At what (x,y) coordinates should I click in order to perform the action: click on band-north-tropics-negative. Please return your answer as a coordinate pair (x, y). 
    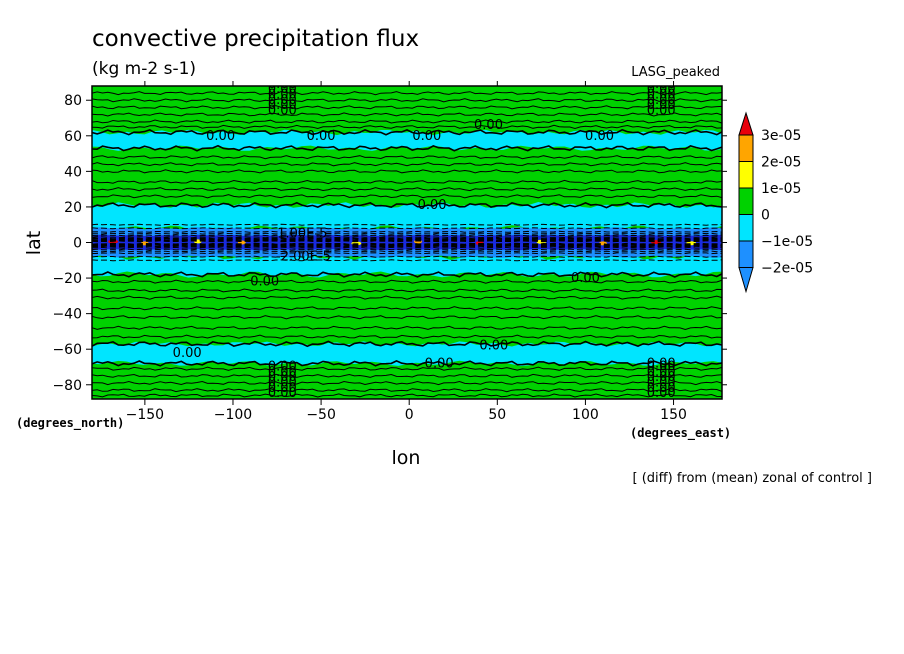
    Looking at the image, I should click on (407, 217).